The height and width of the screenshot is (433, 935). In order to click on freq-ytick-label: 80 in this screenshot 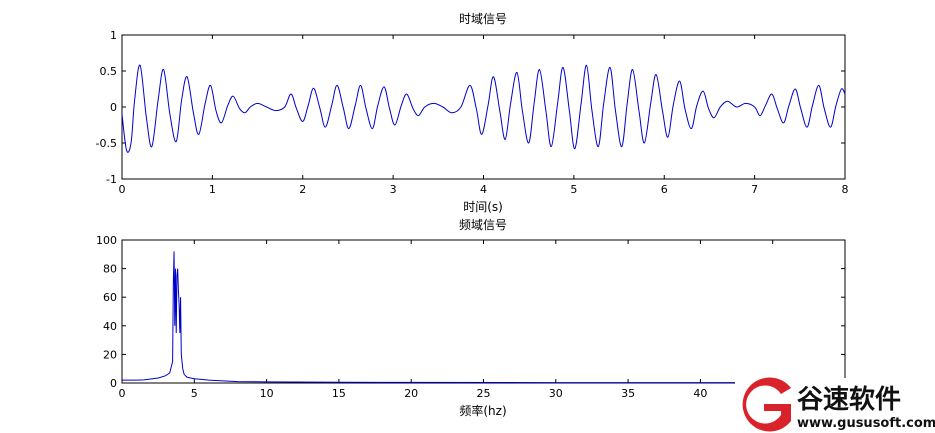, I will do `click(110, 269)`.